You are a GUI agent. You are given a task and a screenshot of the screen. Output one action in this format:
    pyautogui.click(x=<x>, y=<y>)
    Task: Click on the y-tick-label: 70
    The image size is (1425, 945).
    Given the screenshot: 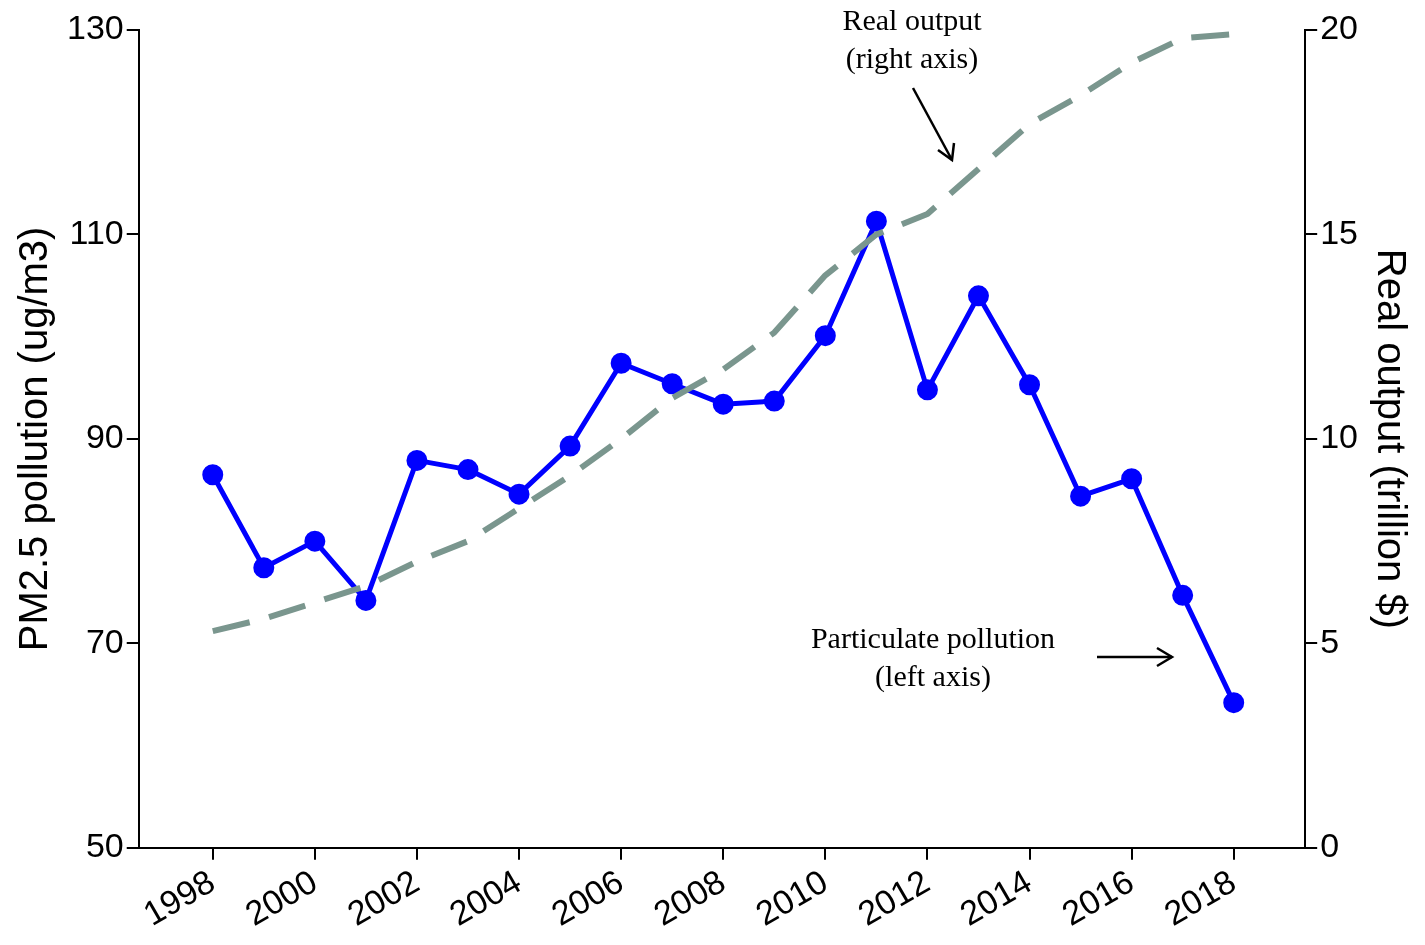 What is the action you would take?
    pyautogui.click(x=104, y=640)
    